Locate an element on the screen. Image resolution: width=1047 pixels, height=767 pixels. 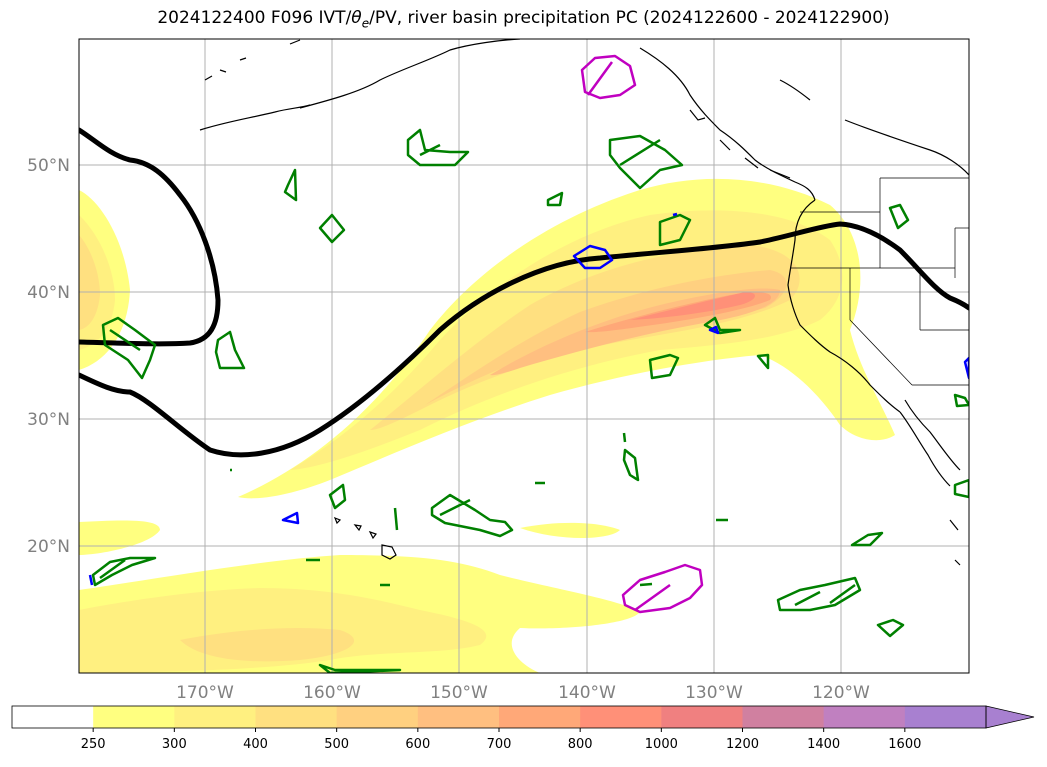
lat-labels: 50°N 40°N 30°N 20°N is located at coordinates (48, 356).